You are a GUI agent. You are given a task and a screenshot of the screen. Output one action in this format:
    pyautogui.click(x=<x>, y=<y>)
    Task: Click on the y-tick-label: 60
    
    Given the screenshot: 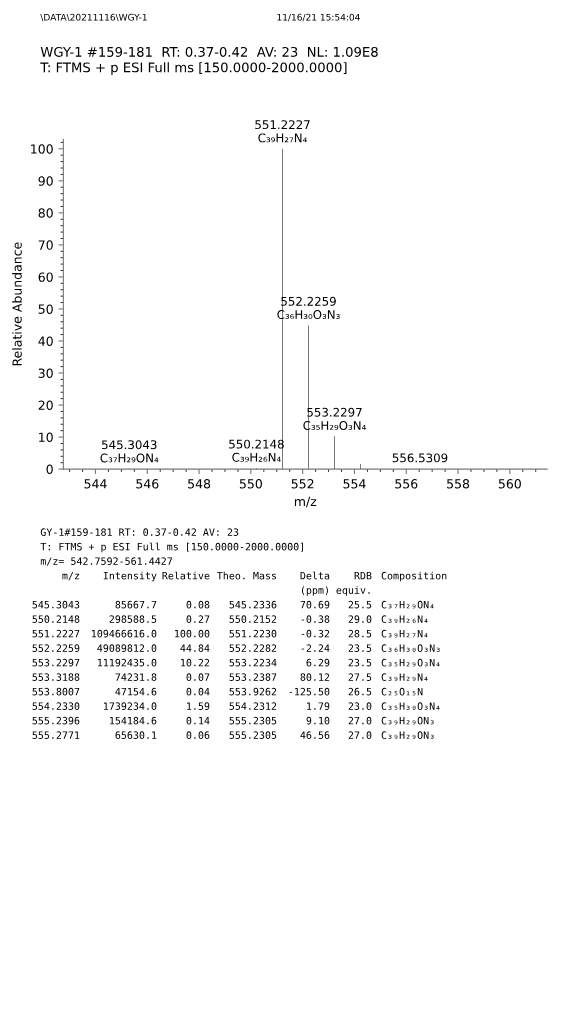 What is the action you would take?
    pyautogui.click(x=45, y=277)
    